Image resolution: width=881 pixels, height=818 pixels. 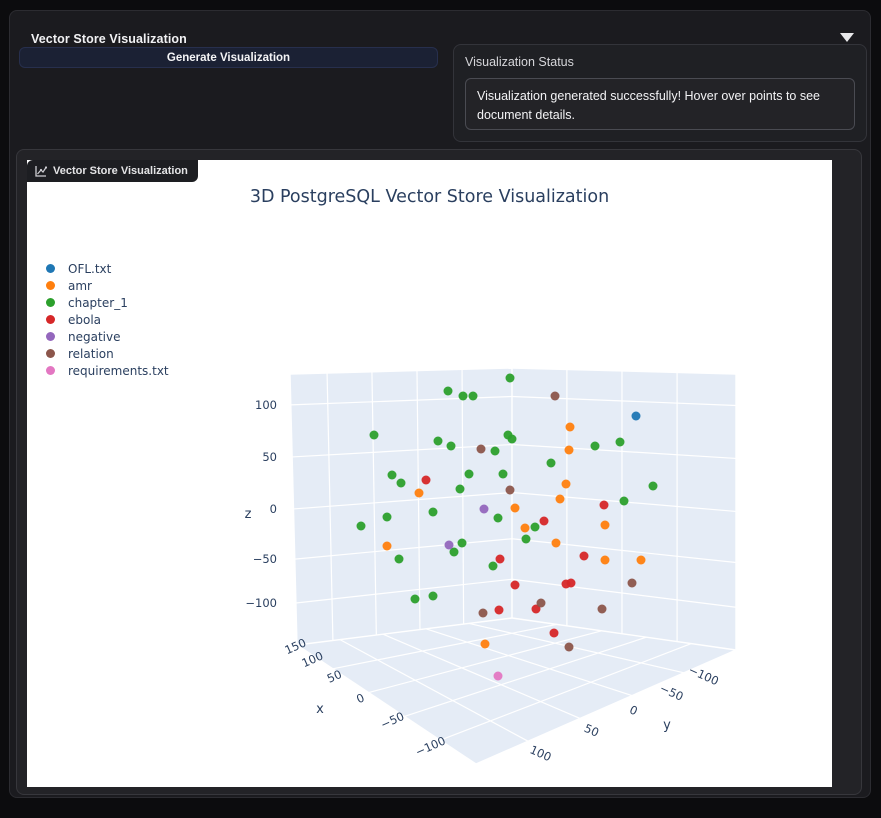 I want to click on legend-label: relation, so click(x=91, y=353).